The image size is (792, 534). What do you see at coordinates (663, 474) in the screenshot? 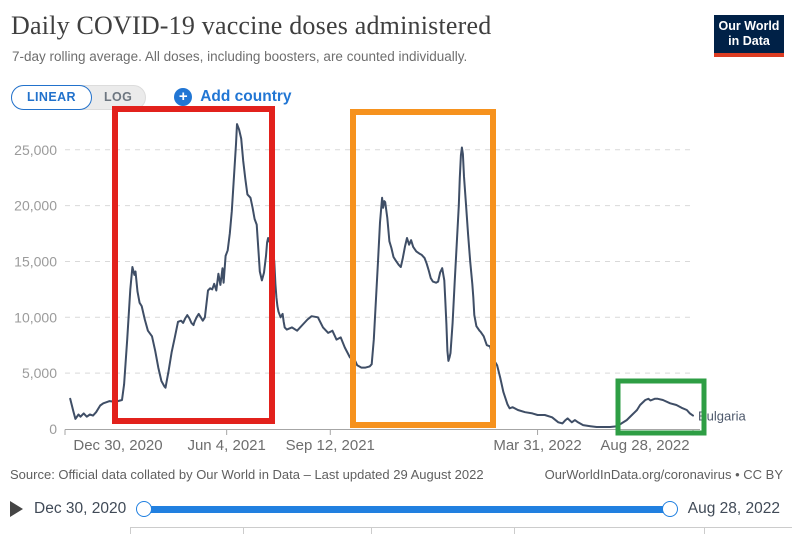
I see `credit-link: OurWorldInData.org/coronavirus • CC BY` at bounding box center [663, 474].